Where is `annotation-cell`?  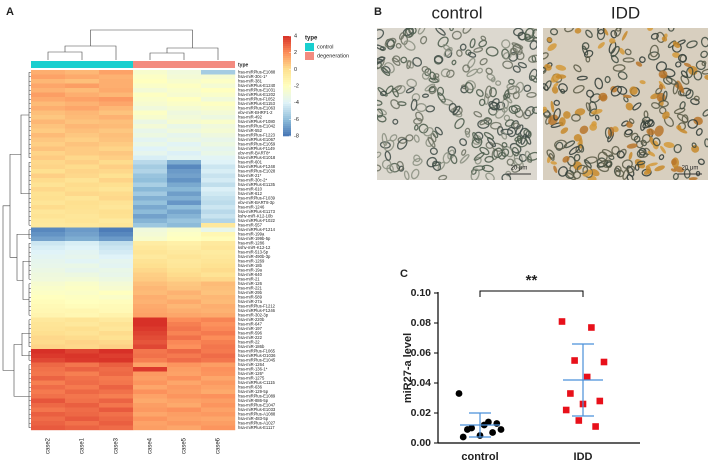
annotation-cell is located at coordinates (48, 64).